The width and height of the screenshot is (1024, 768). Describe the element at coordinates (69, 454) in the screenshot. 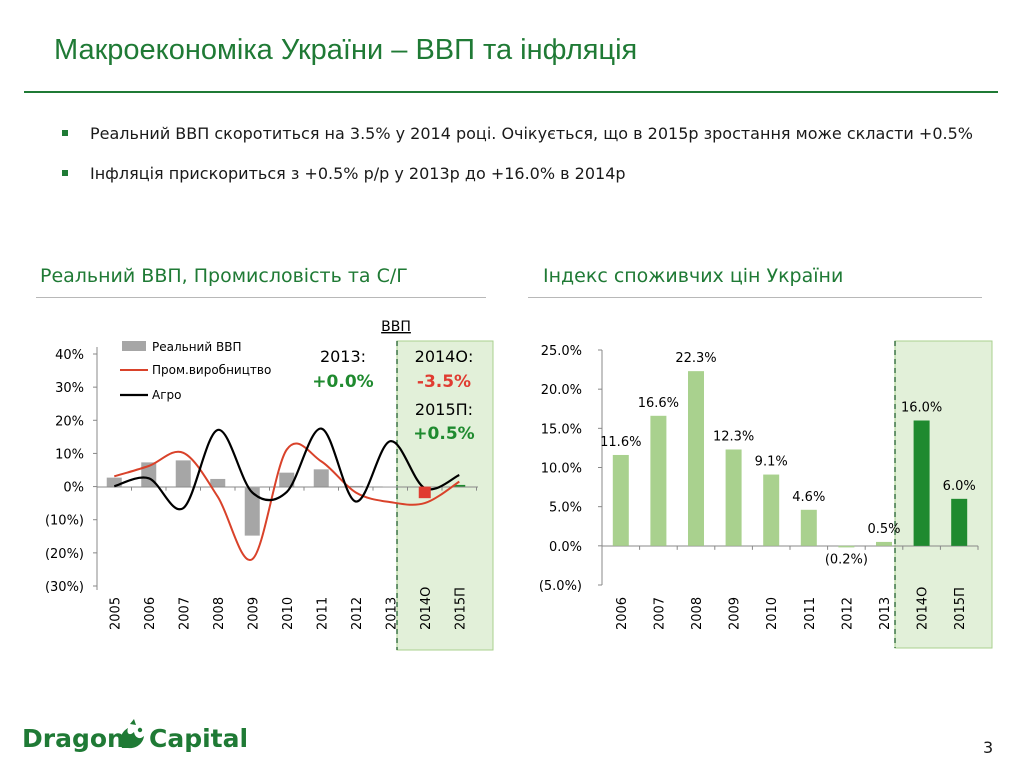

I see `gdp-y-tick-label: 10%` at that location.